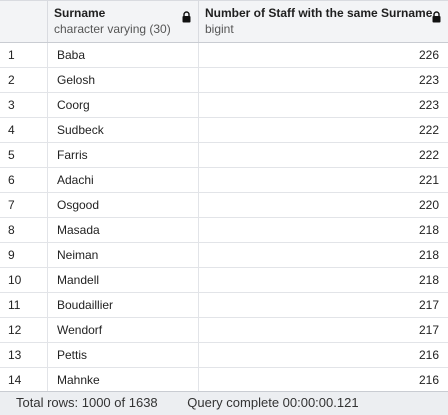  What do you see at coordinates (123, 355) in the screenshot?
I see `surname-cell: Pettis` at bounding box center [123, 355].